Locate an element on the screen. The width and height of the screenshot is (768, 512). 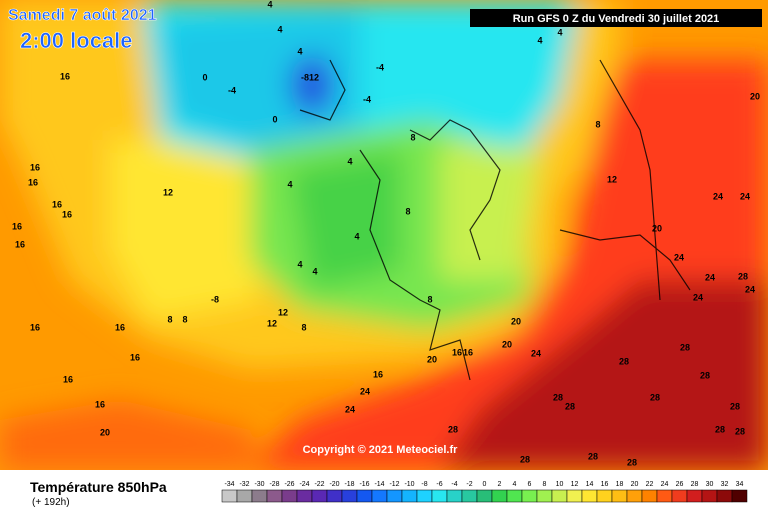
scale-label: 28 is located at coordinates (695, 484).